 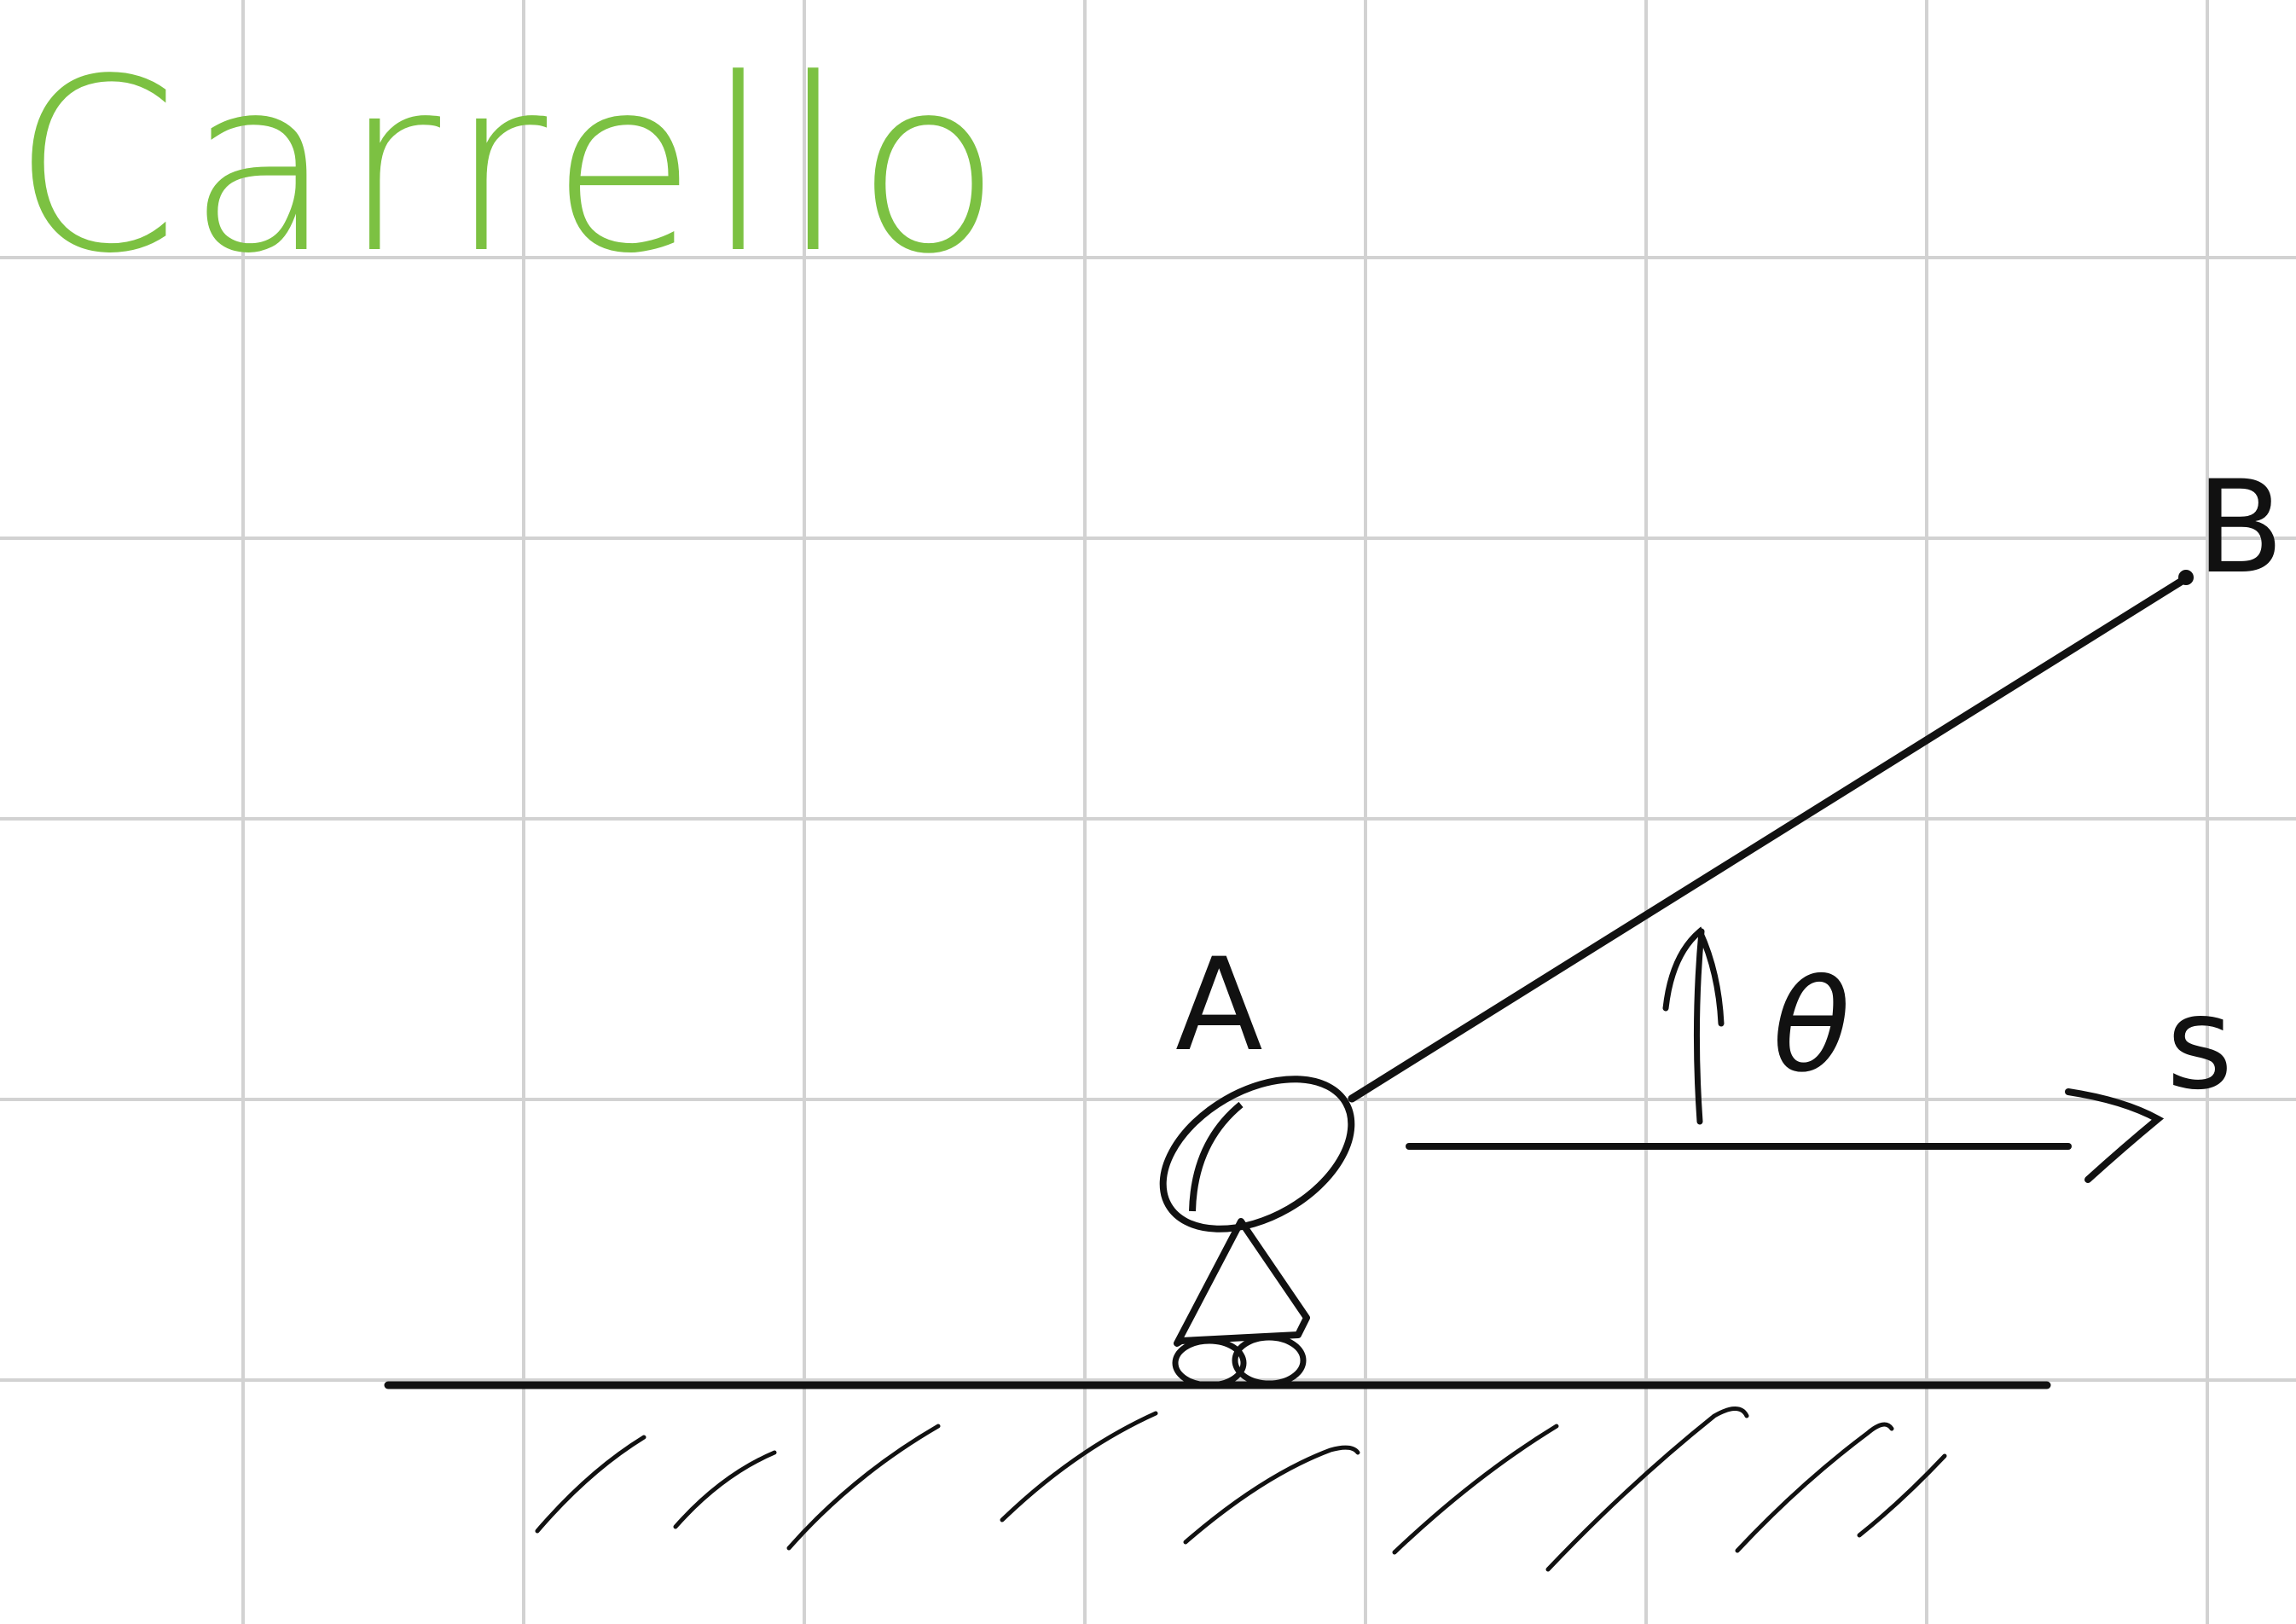 What do you see at coordinates (511, 167) in the screenshot?
I see `diagram-title: Carrello` at bounding box center [511, 167].